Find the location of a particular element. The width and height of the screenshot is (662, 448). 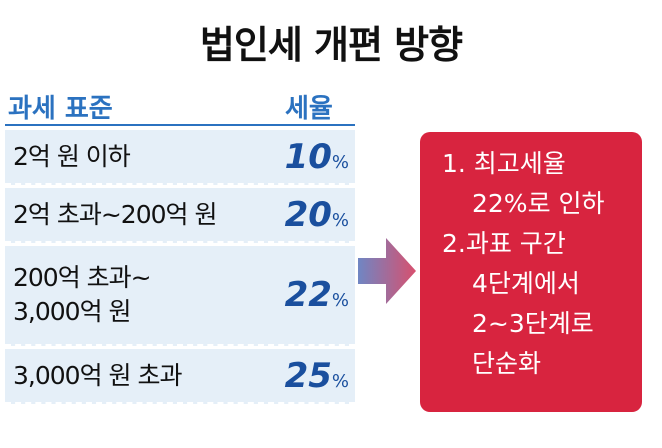

box-line: 22%로 인하 is located at coordinates (538, 203).